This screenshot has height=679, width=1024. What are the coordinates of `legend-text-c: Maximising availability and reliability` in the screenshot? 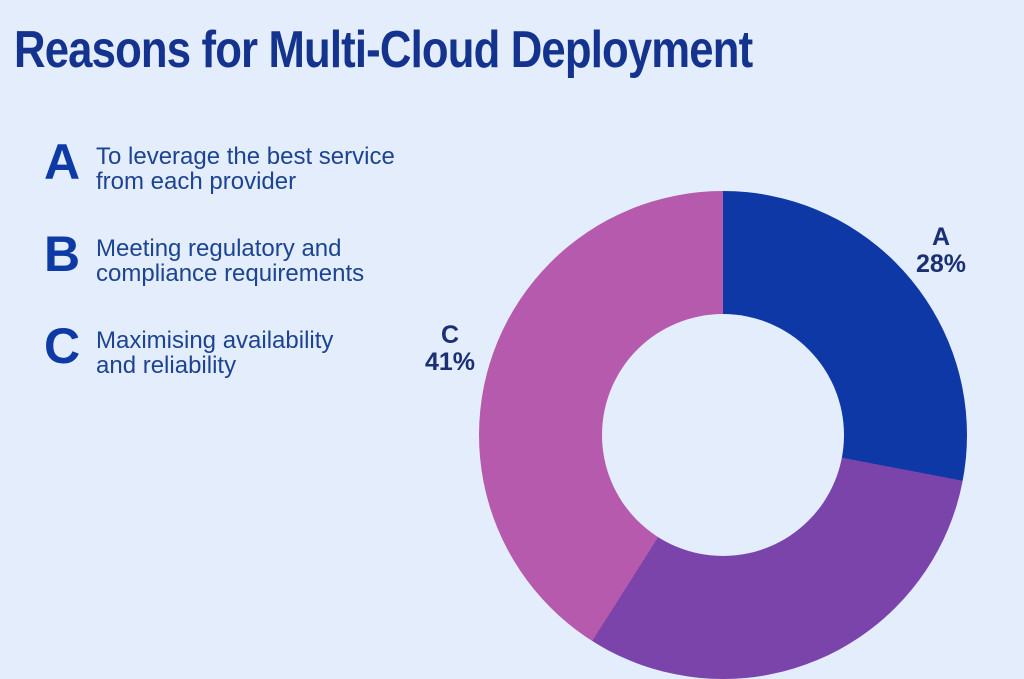 It's located at (214, 352).